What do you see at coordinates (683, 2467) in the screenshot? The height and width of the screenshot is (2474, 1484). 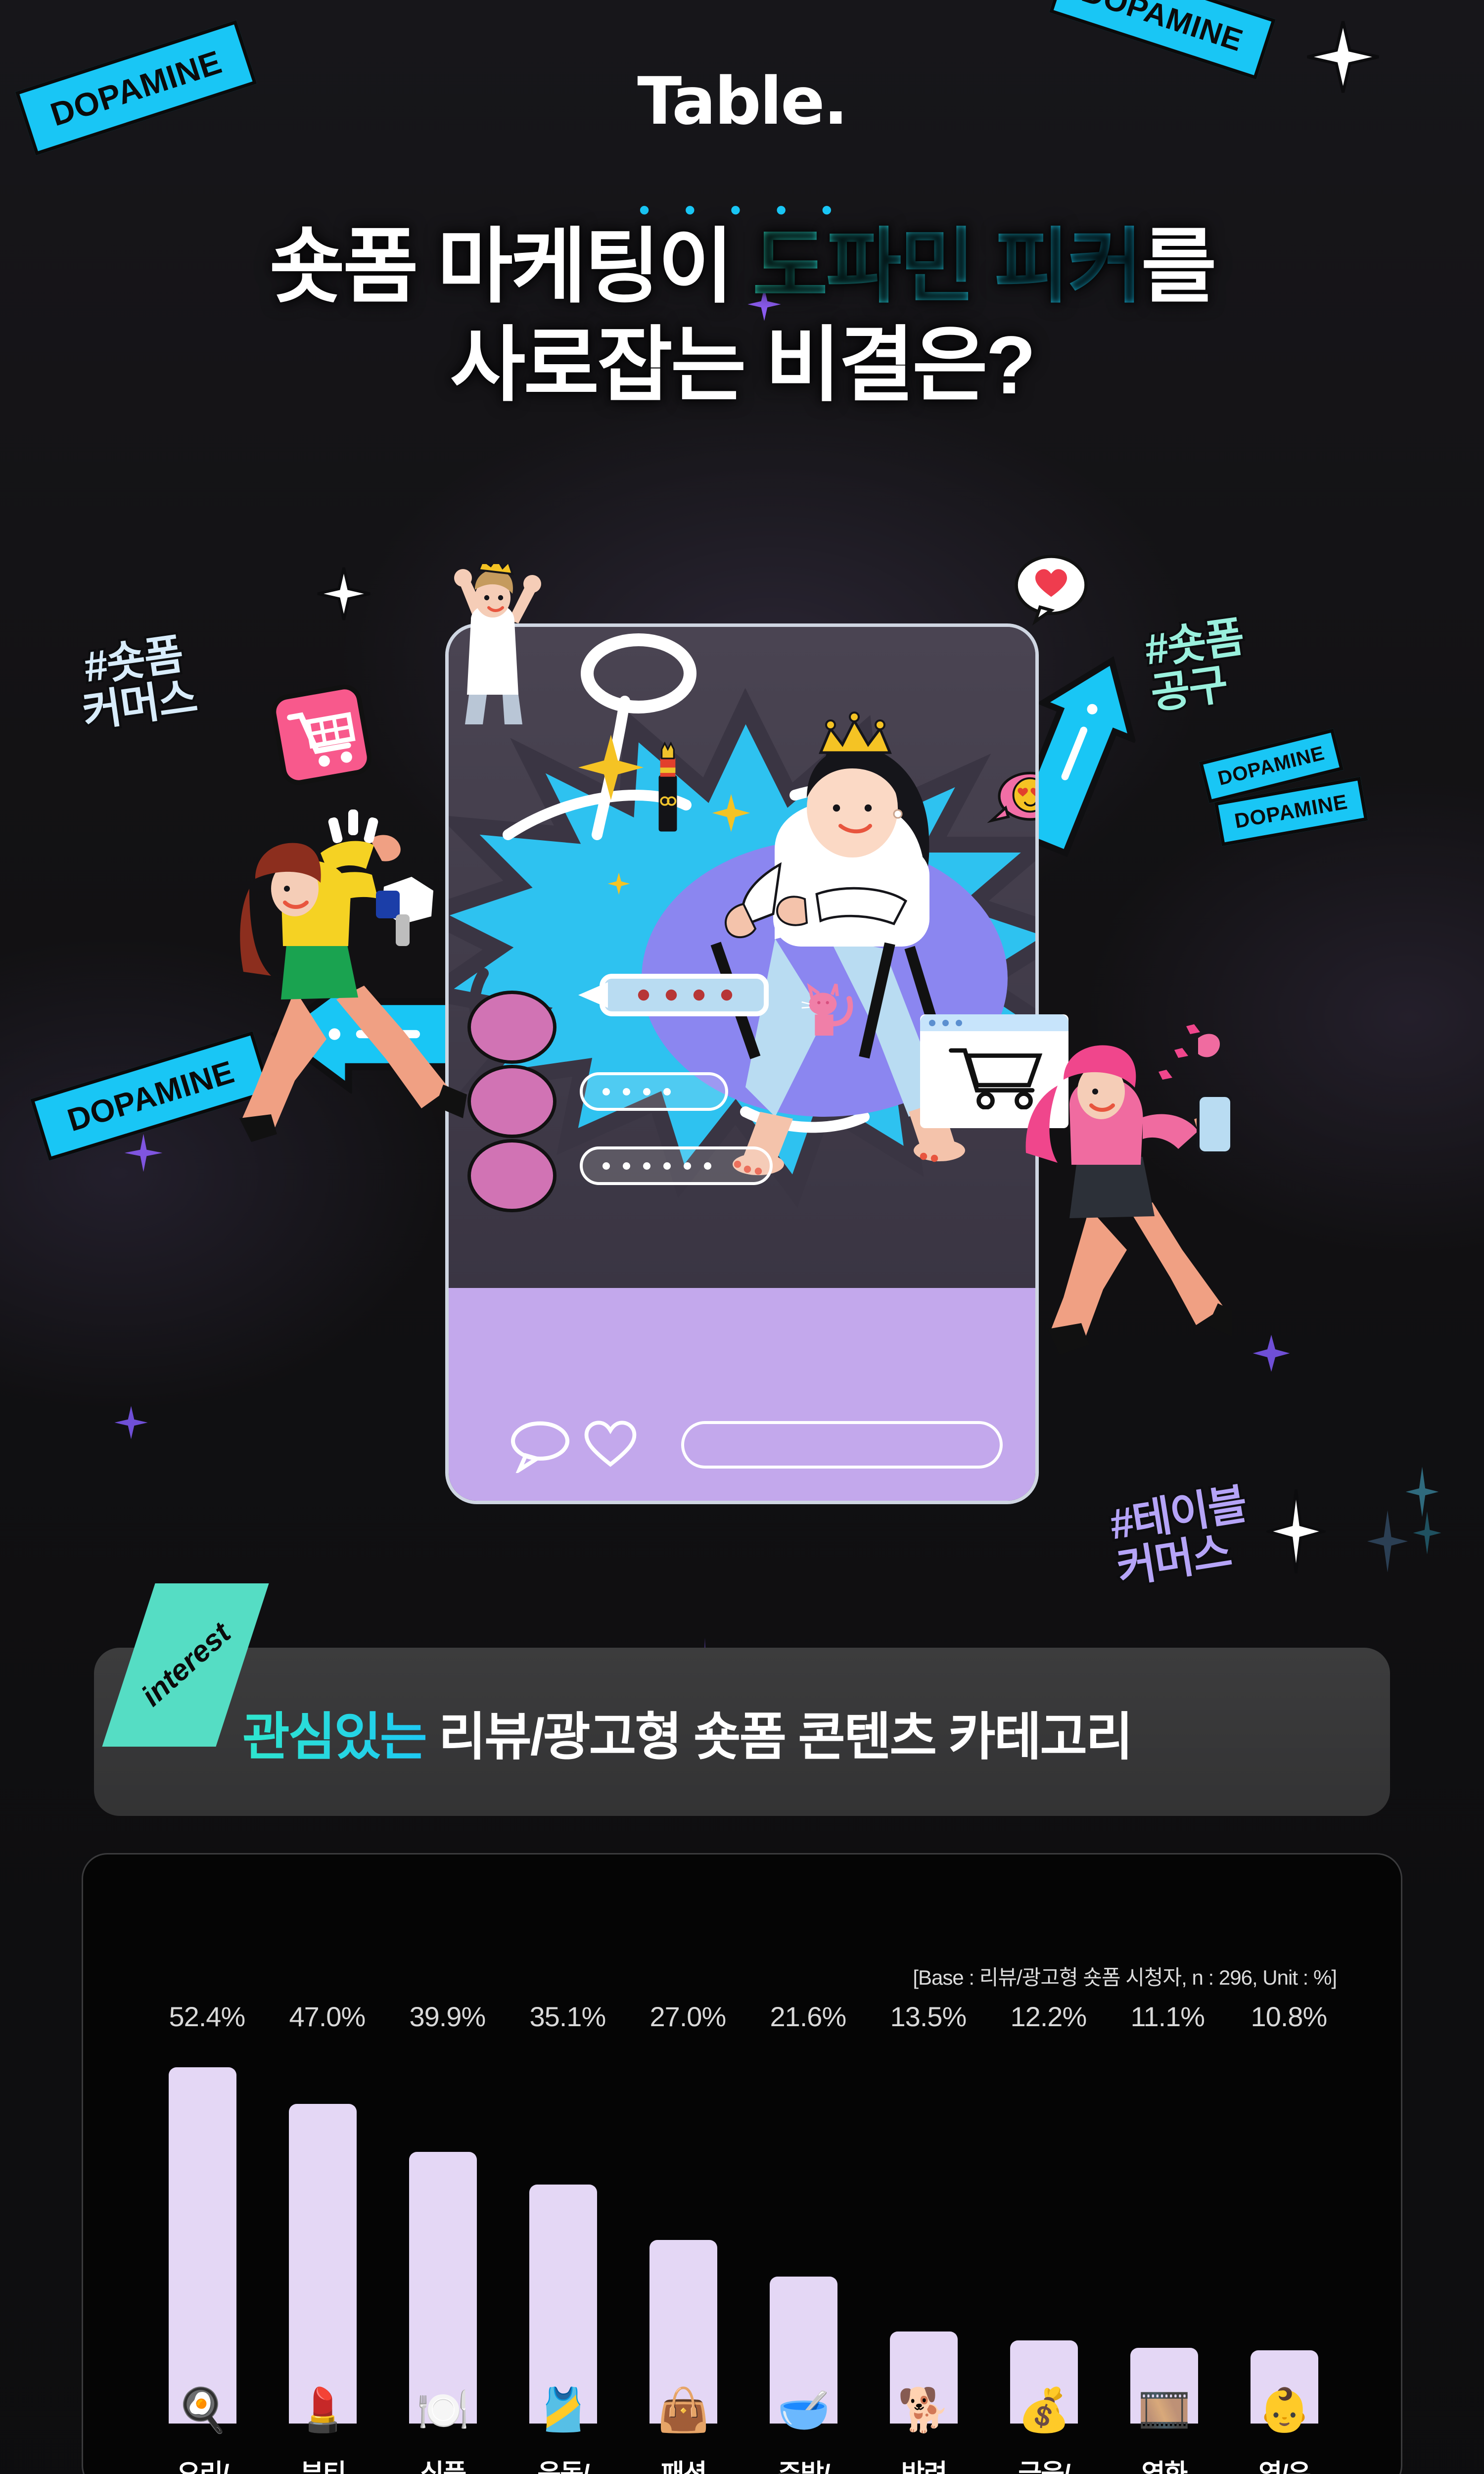 I see `bar-category-label: 패션 /잡화` at bounding box center [683, 2467].